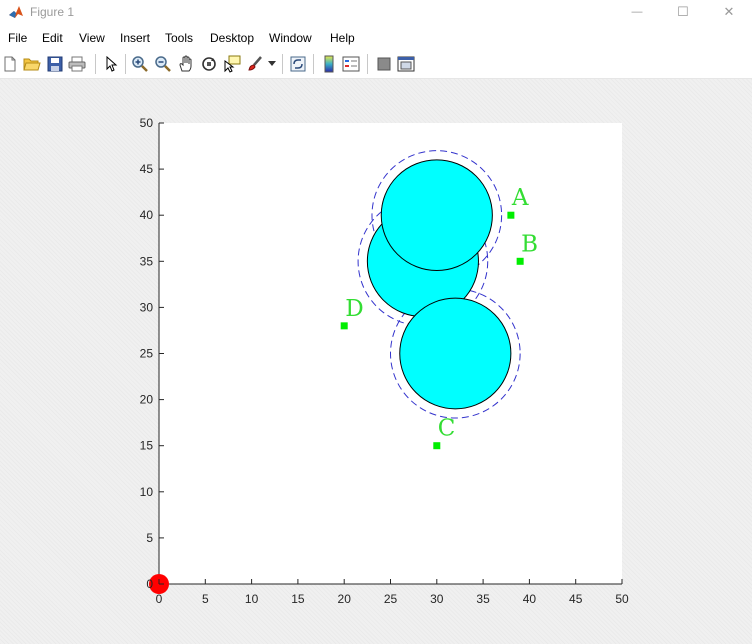  I want to click on data-cursor-icon, so click(232, 64).